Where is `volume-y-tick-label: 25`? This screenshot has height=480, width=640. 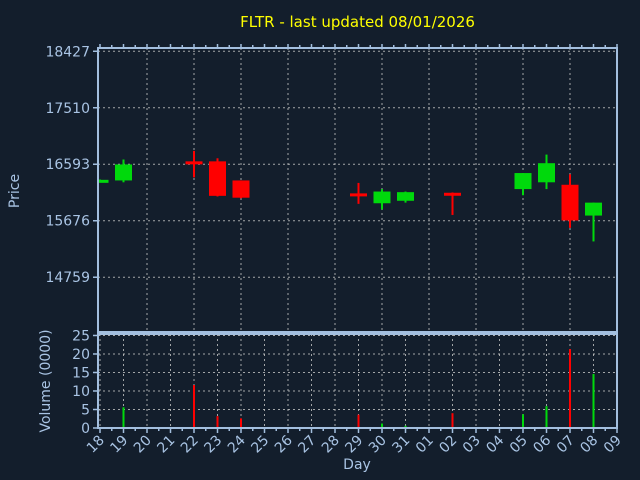
volume-y-tick-label: 25 is located at coordinates (81, 336).